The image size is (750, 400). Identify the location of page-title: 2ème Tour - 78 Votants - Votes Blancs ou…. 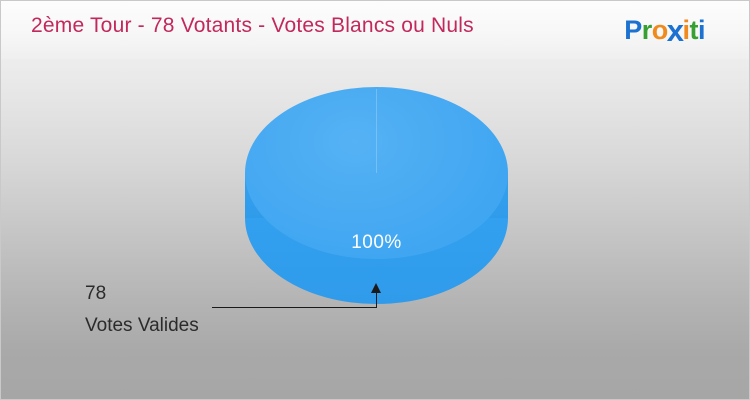
(252, 25).